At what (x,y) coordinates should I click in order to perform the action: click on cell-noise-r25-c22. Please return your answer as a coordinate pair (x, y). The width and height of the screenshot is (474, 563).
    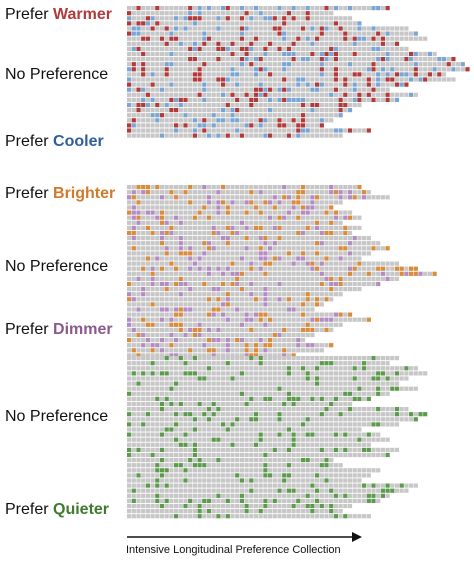
    Looking at the image, I should click on (232, 485).